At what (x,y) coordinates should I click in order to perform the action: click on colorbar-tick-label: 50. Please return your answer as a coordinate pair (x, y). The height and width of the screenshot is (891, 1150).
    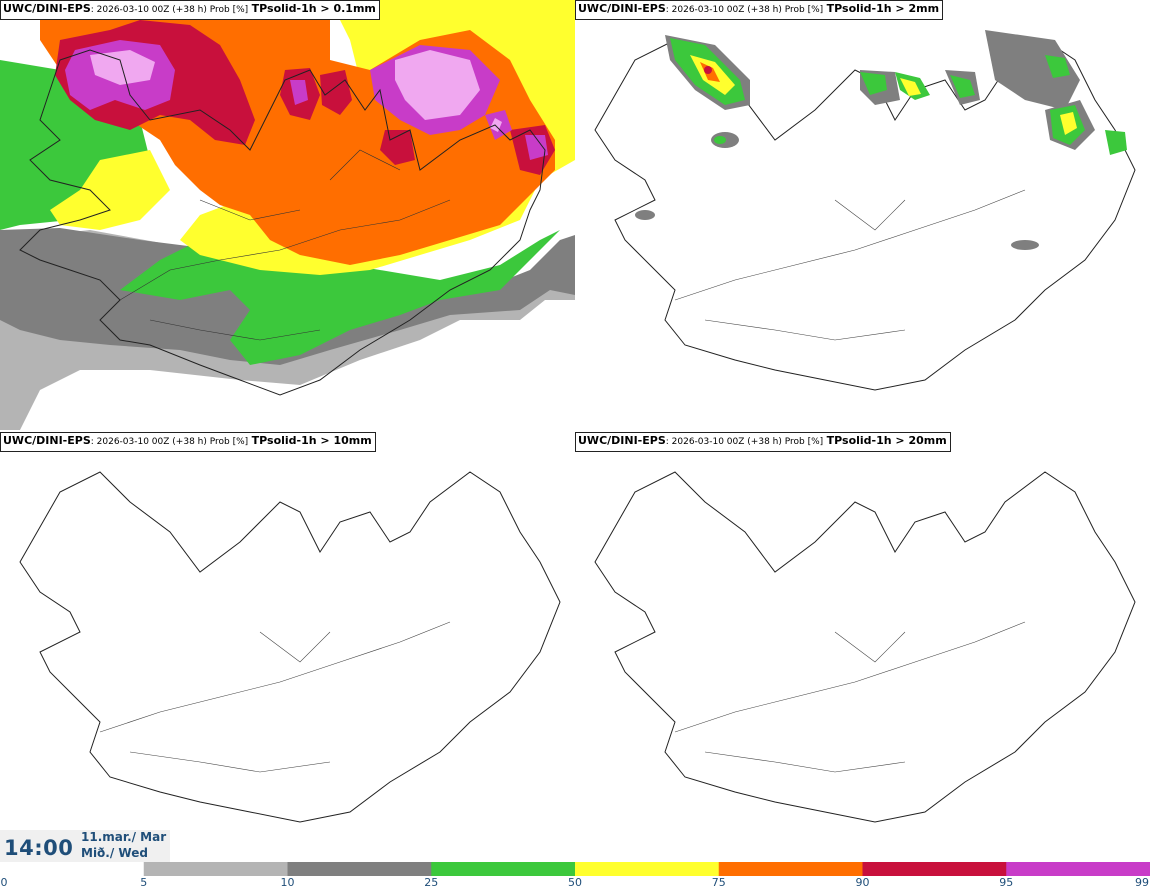
    Looking at the image, I should click on (575, 882).